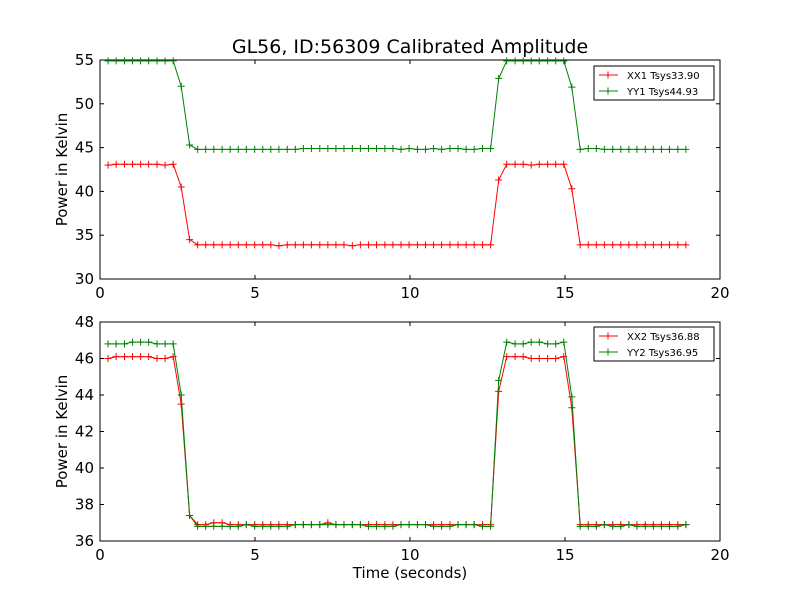 This screenshot has width=800, height=600. Describe the element at coordinates (84, 505) in the screenshot. I see `y-tick-label: 38` at that location.